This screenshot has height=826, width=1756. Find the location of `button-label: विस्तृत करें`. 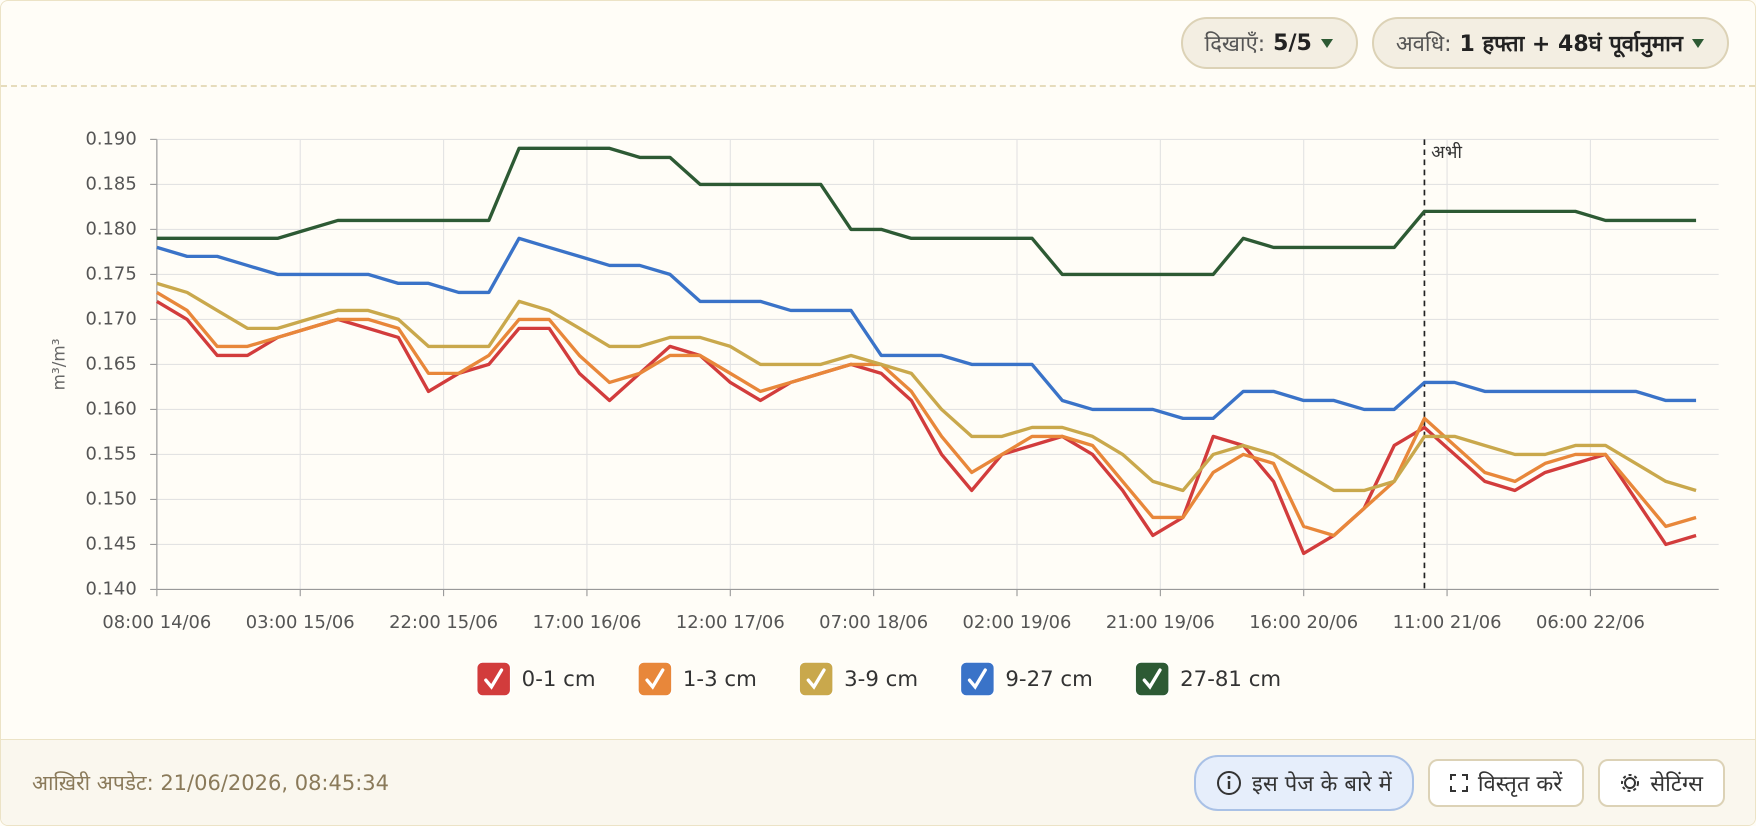

button-label: विस्तृत करें is located at coordinates (1520, 784).